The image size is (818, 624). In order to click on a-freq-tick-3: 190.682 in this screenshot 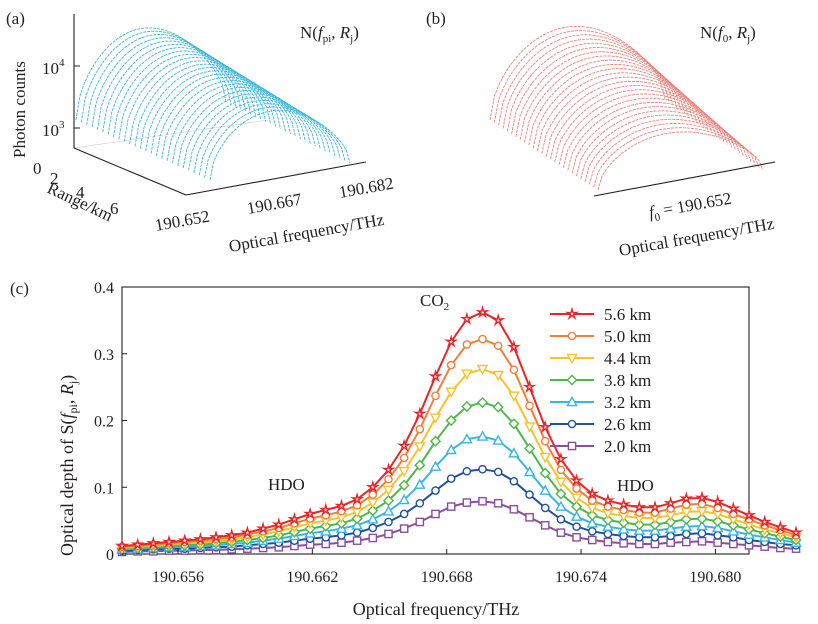, I will do `click(366, 188)`.